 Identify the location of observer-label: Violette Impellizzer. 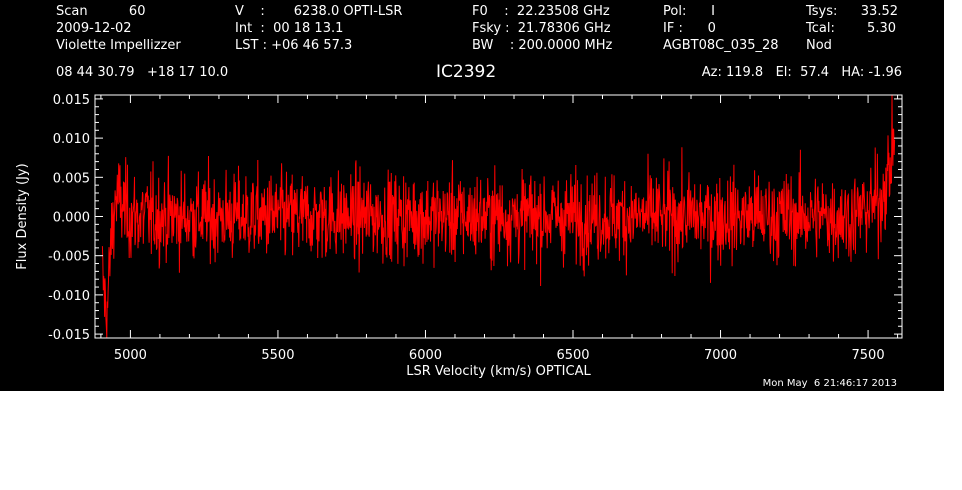
(118, 45).